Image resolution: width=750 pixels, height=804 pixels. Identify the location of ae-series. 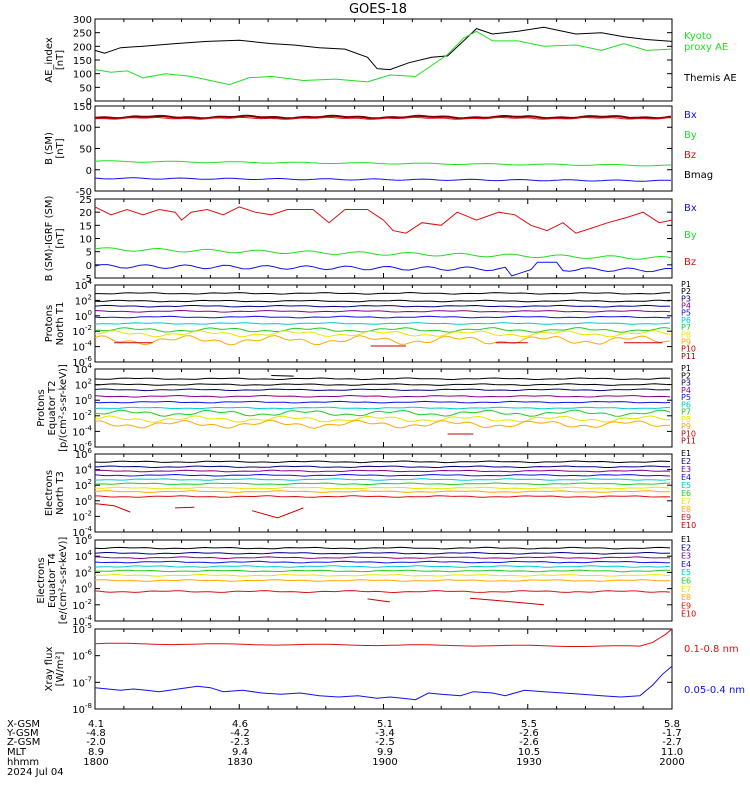
(383, 56).